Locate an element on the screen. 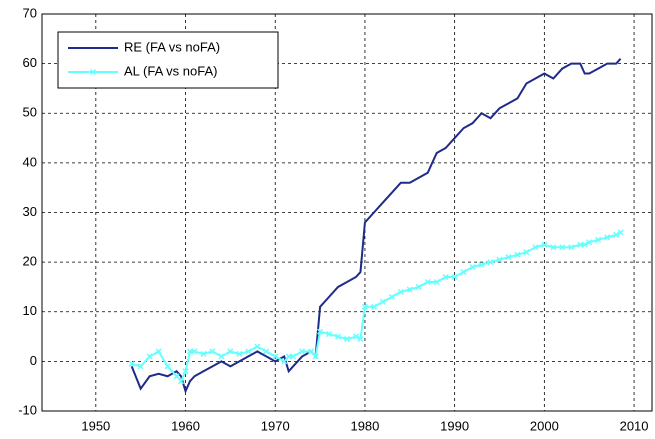  x-tick-label: 1990 is located at coordinates (454, 425).